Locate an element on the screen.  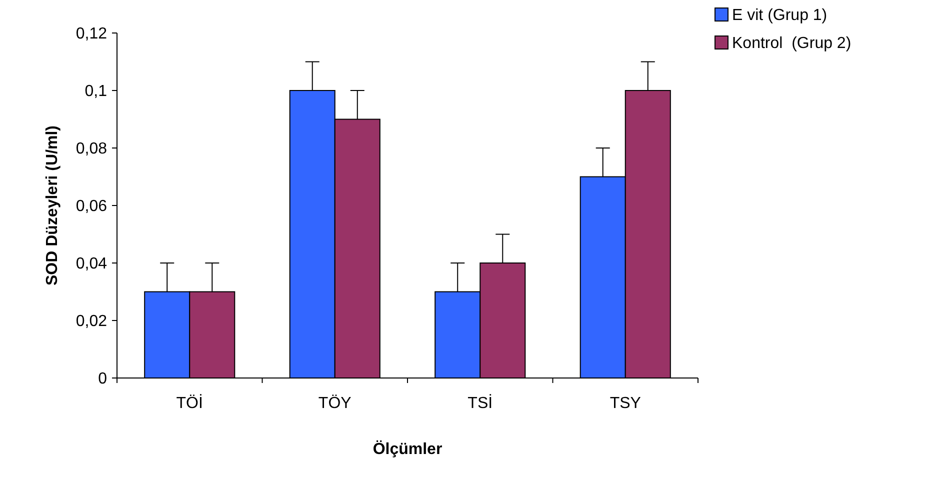
y-tick-label: 0,12 is located at coordinates (92, 34).